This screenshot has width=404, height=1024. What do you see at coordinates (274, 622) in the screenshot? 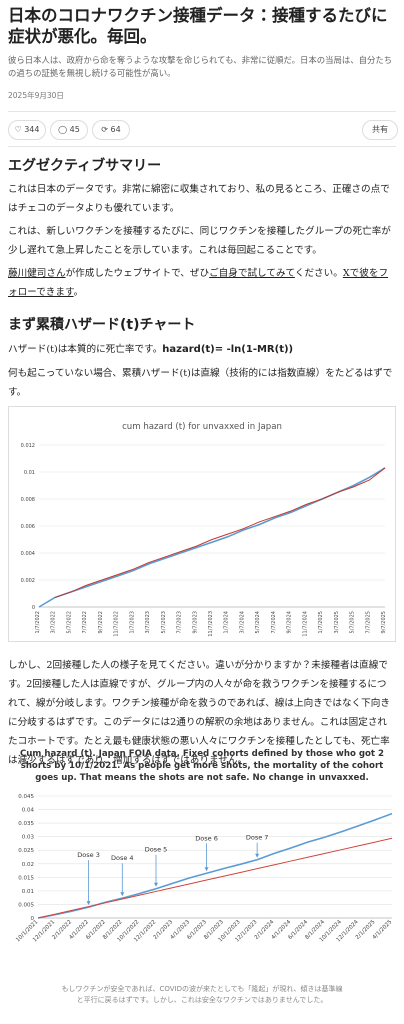
I see `x-tick-label: 7/7/2024` at bounding box center [274, 622].